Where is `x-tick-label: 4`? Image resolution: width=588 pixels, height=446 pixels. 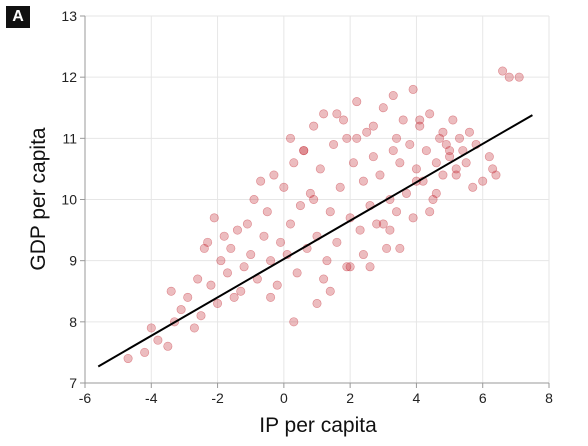 x-tick-label: 4 is located at coordinates (417, 398).